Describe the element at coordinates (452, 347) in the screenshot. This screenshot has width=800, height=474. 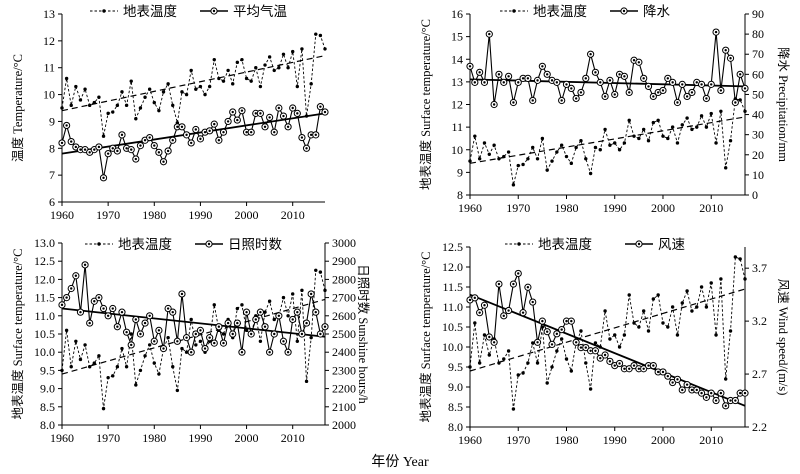
I see `y-tick-label: 10.0` at that location.